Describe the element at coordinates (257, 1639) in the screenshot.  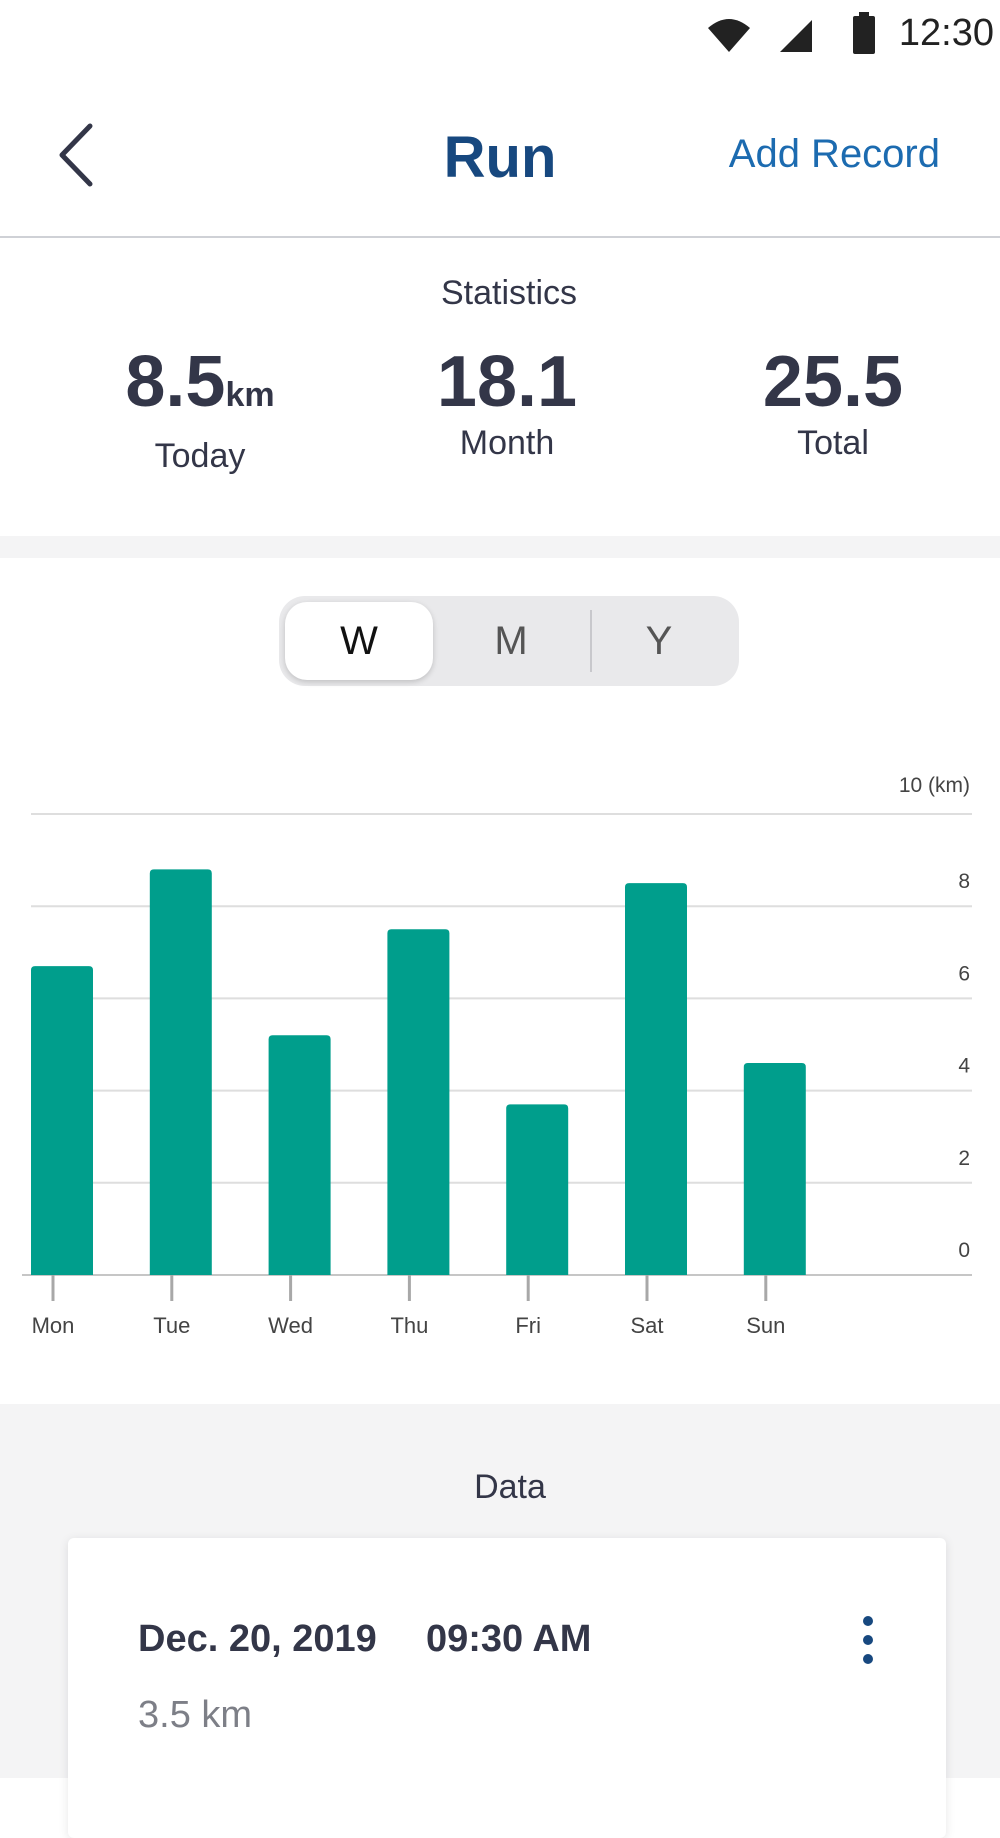
I see `record-date: Dec. 20, 2019` at that location.